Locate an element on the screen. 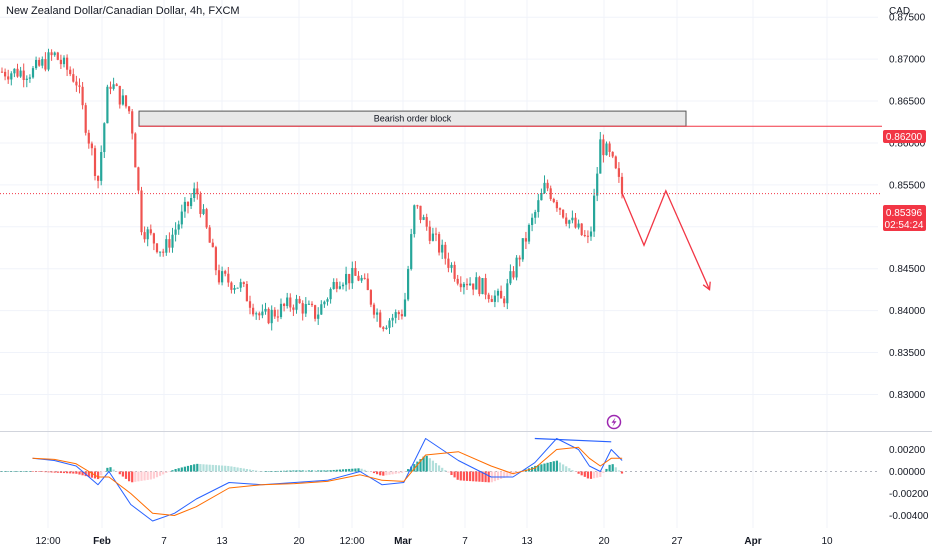 The image size is (932, 550). macd-panel is located at coordinates (312, 479).